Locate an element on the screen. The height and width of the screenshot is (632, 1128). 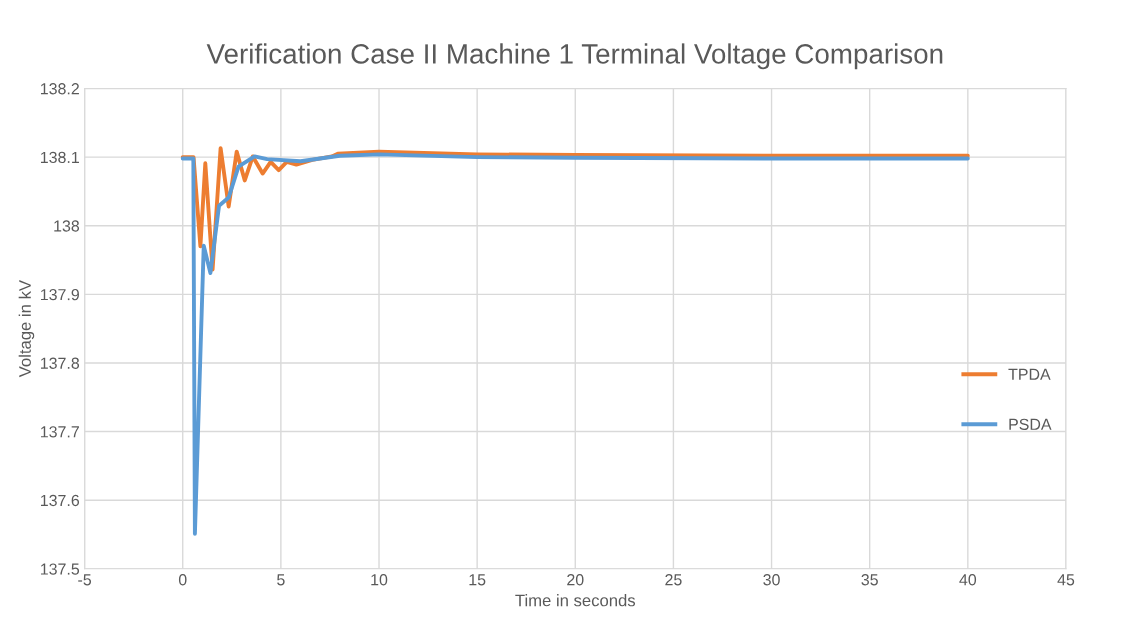
x-tick-label: 20 is located at coordinates (575, 580).